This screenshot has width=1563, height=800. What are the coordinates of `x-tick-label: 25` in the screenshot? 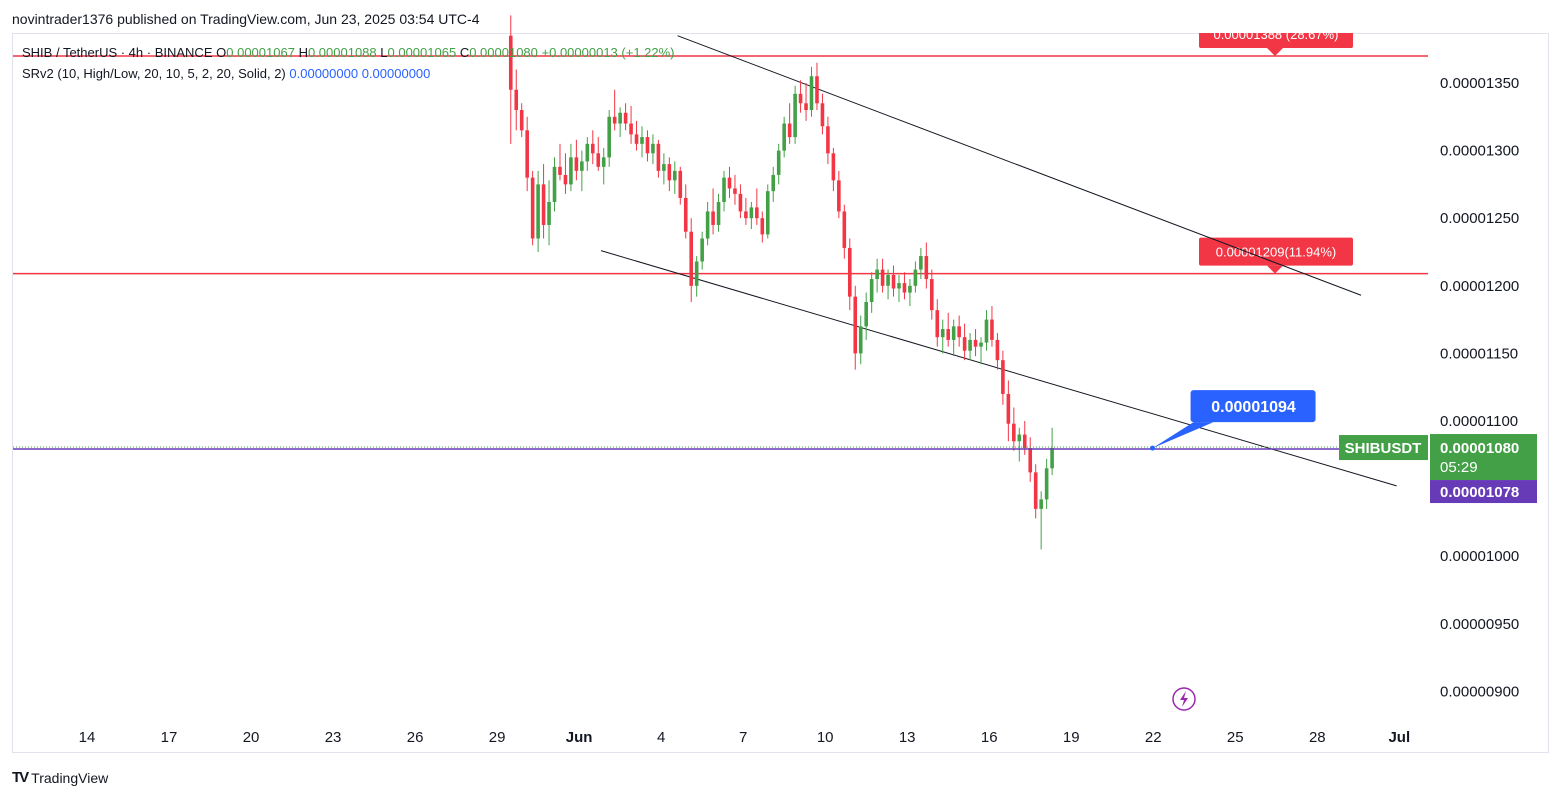 It's located at (1235, 737).